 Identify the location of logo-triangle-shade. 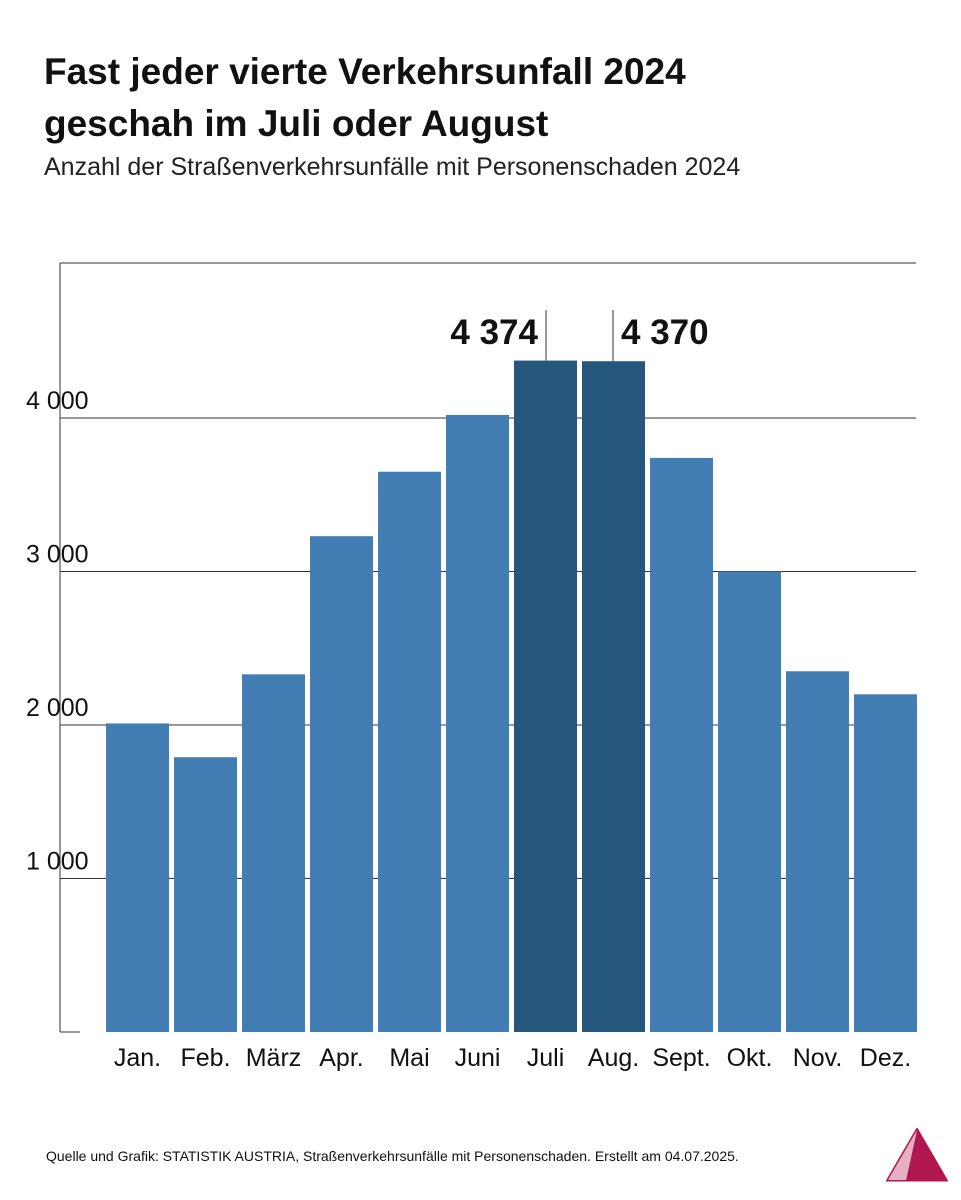
(902, 1155).